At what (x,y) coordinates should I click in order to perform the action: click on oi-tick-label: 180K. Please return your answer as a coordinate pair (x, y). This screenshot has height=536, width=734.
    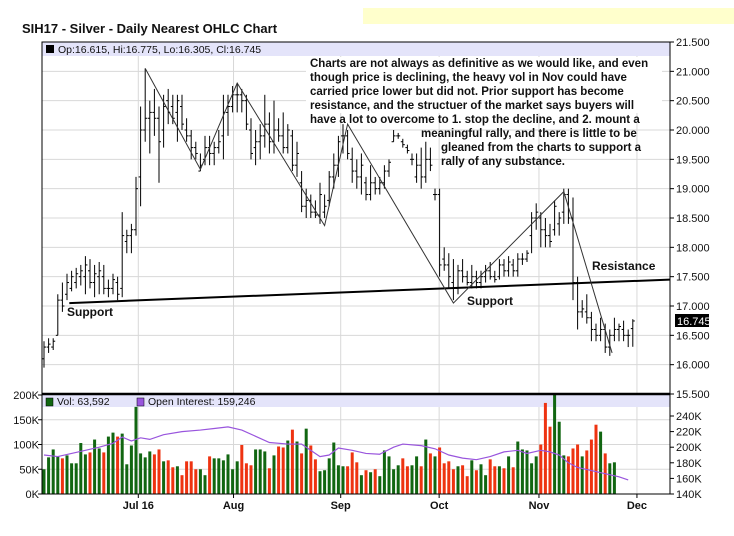
    Looking at the image, I should click on (689, 464).